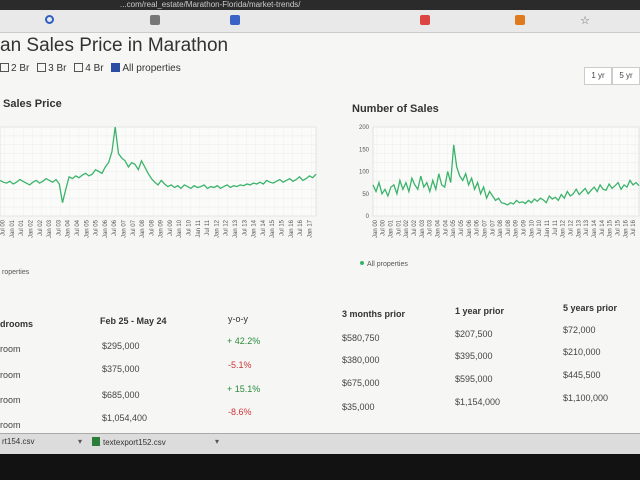 The height and width of the screenshot is (480, 640). Describe the element at coordinates (238, 319) in the screenshot. I see `table-header: y-o-y` at that location.